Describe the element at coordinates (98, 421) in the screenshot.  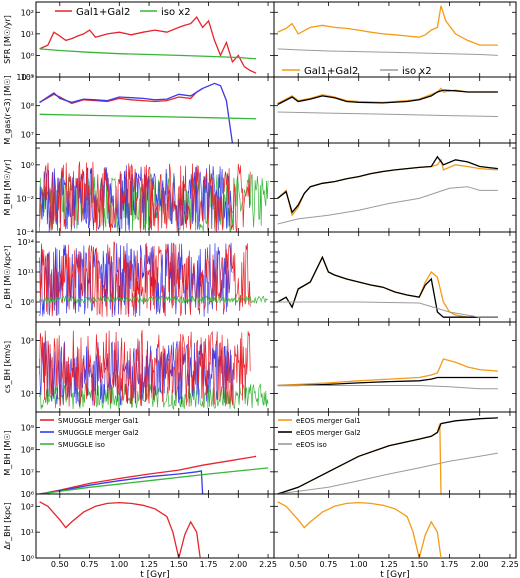
I see `legend-left-label: SMUGGLE merger Gal1` at that location.